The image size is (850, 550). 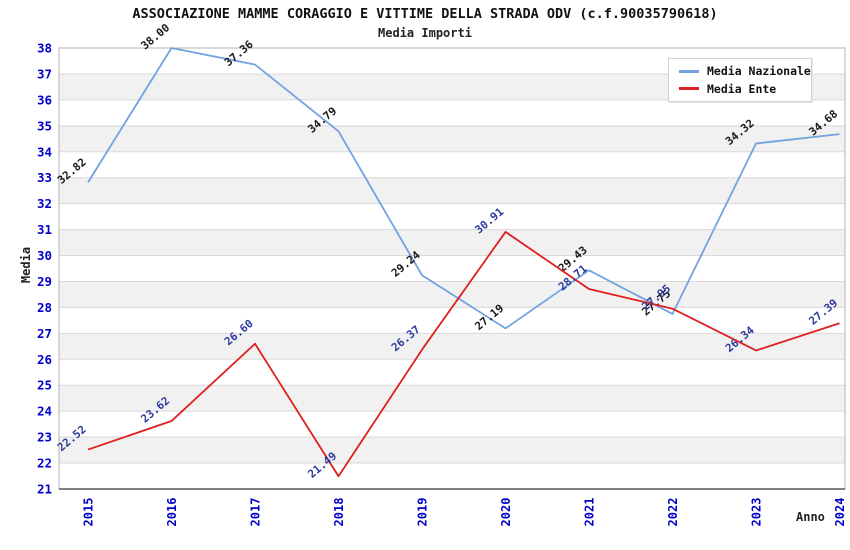 I want to click on y-axis-title: Media, so click(x=26, y=265).